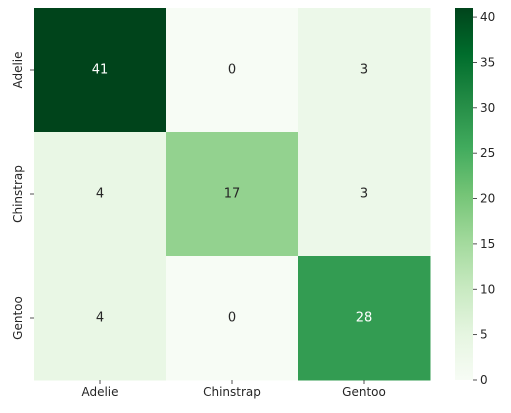 The height and width of the screenshot is (413, 511). I want to click on colorbar-tick-label: 10, so click(487, 289).